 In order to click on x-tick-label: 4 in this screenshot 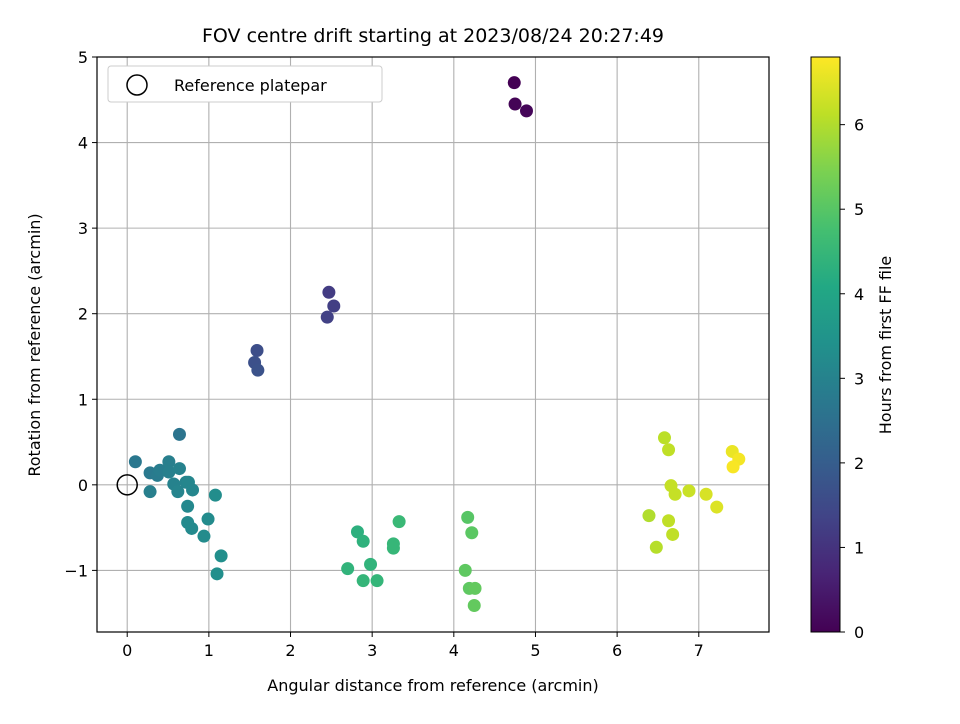, I will do `click(454, 650)`.